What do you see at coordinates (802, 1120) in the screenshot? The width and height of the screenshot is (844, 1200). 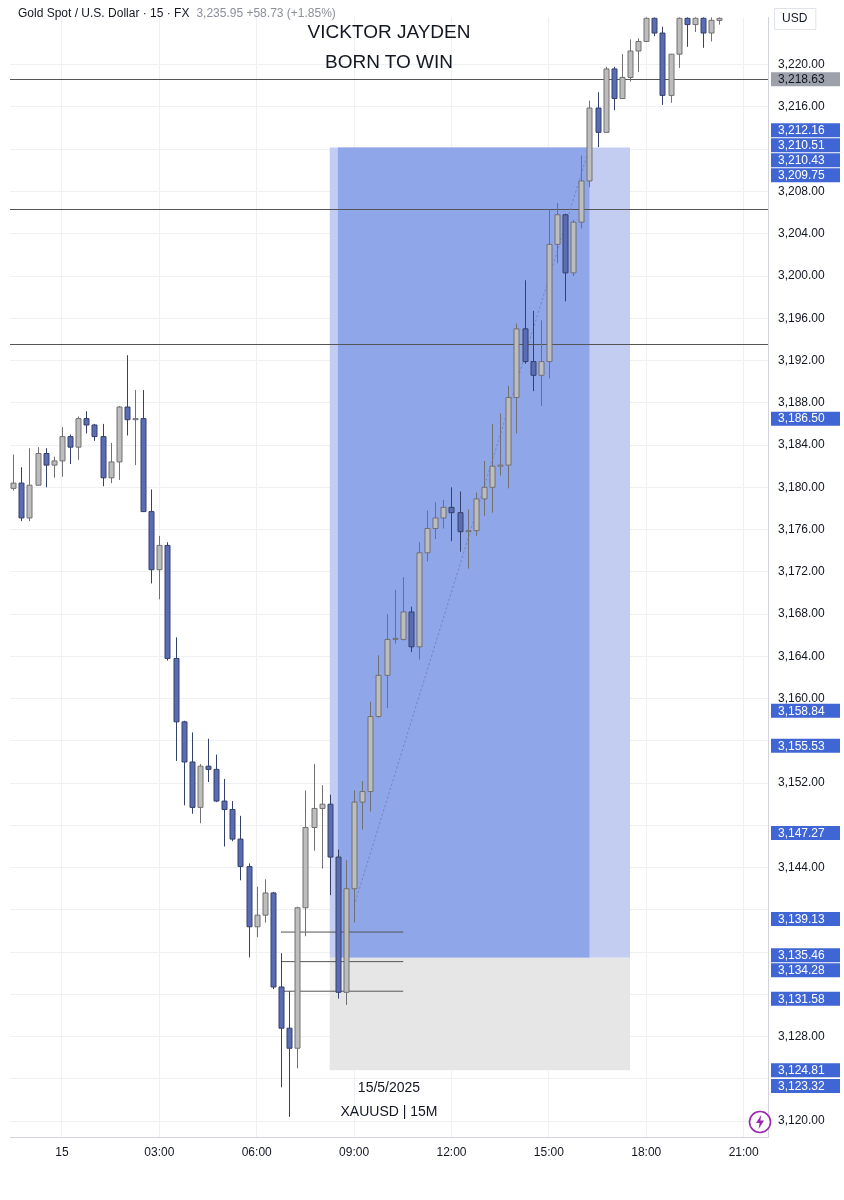 I see `y-tick-label: 3,120.00` at bounding box center [802, 1120].